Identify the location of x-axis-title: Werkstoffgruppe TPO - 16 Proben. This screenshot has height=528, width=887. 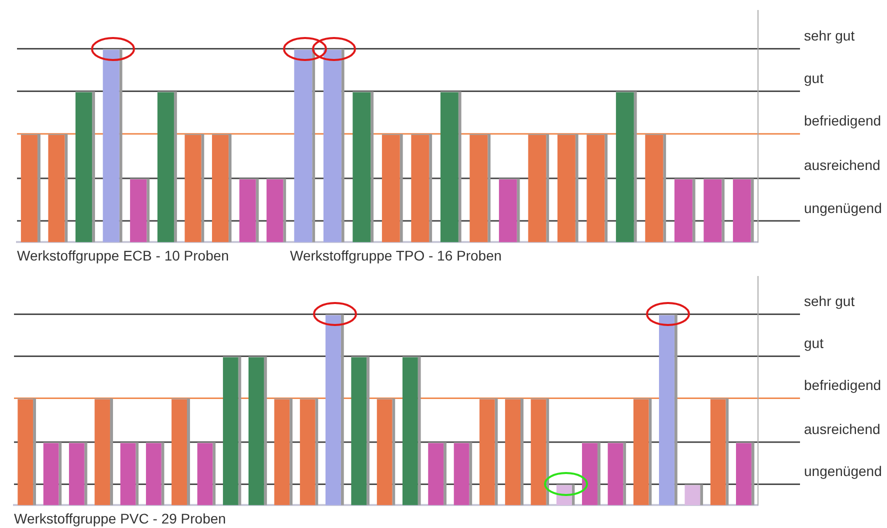
(396, 255).